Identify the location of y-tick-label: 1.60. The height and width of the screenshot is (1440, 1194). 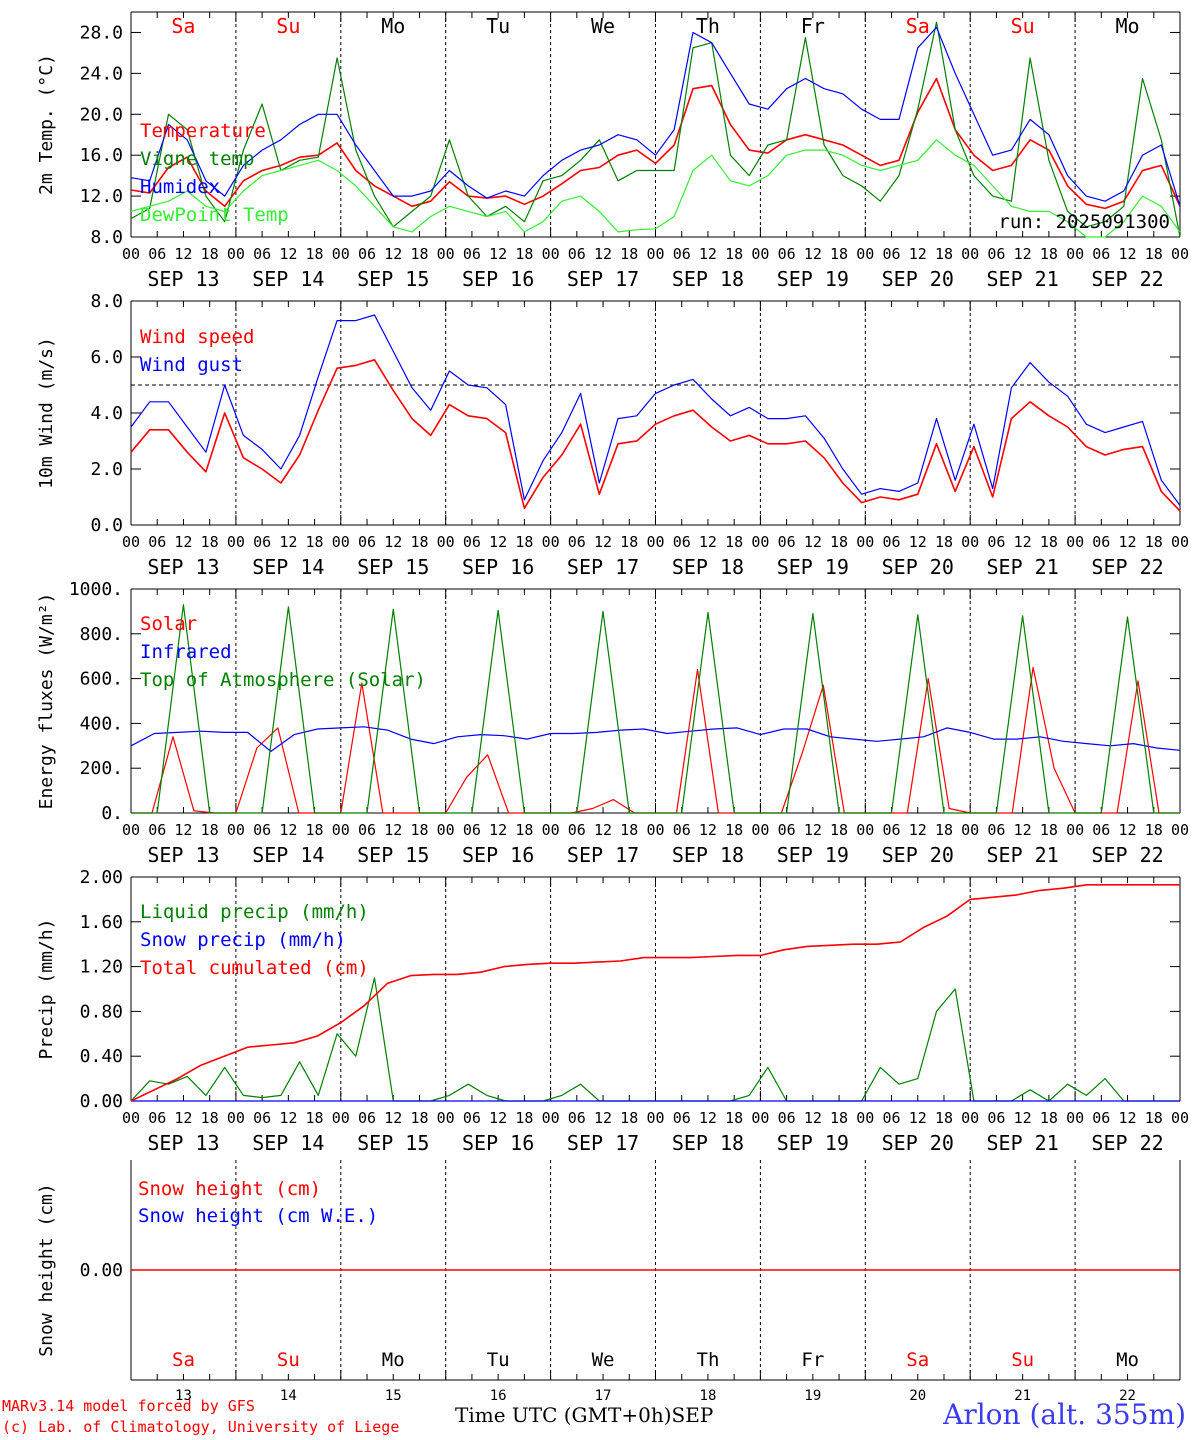
(101, 922).